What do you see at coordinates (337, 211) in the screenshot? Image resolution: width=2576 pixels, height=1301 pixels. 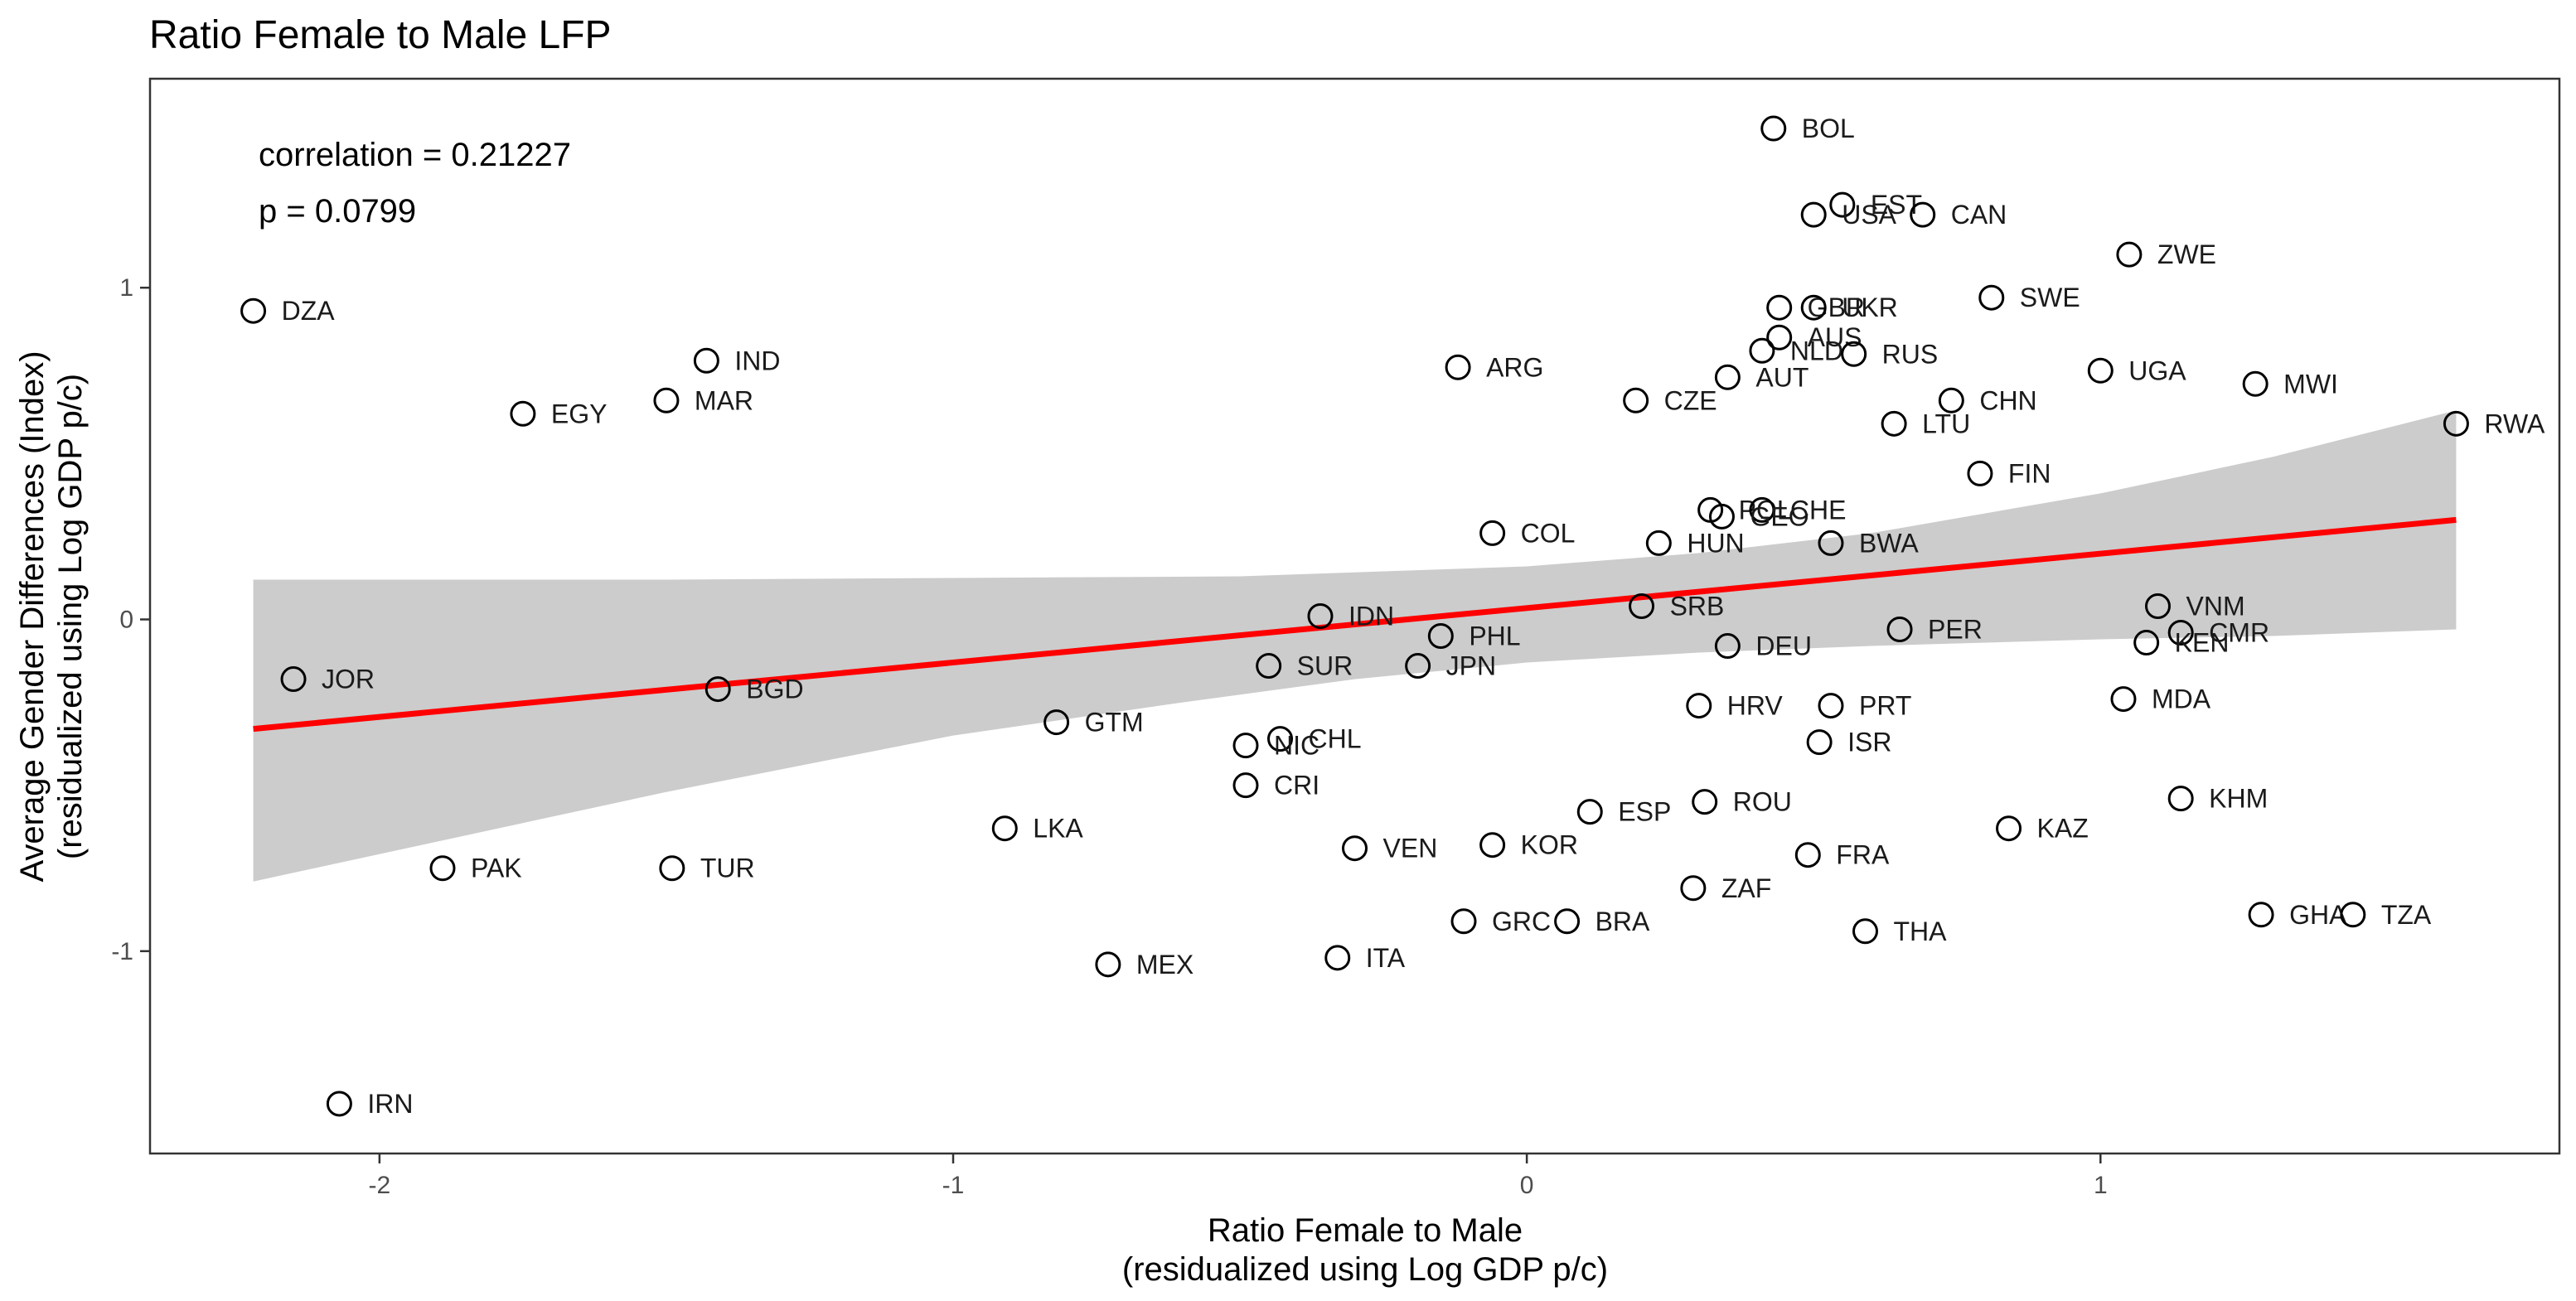 I see `p-value-annotation: p = 0.0799` at bounding box center [337, 211].